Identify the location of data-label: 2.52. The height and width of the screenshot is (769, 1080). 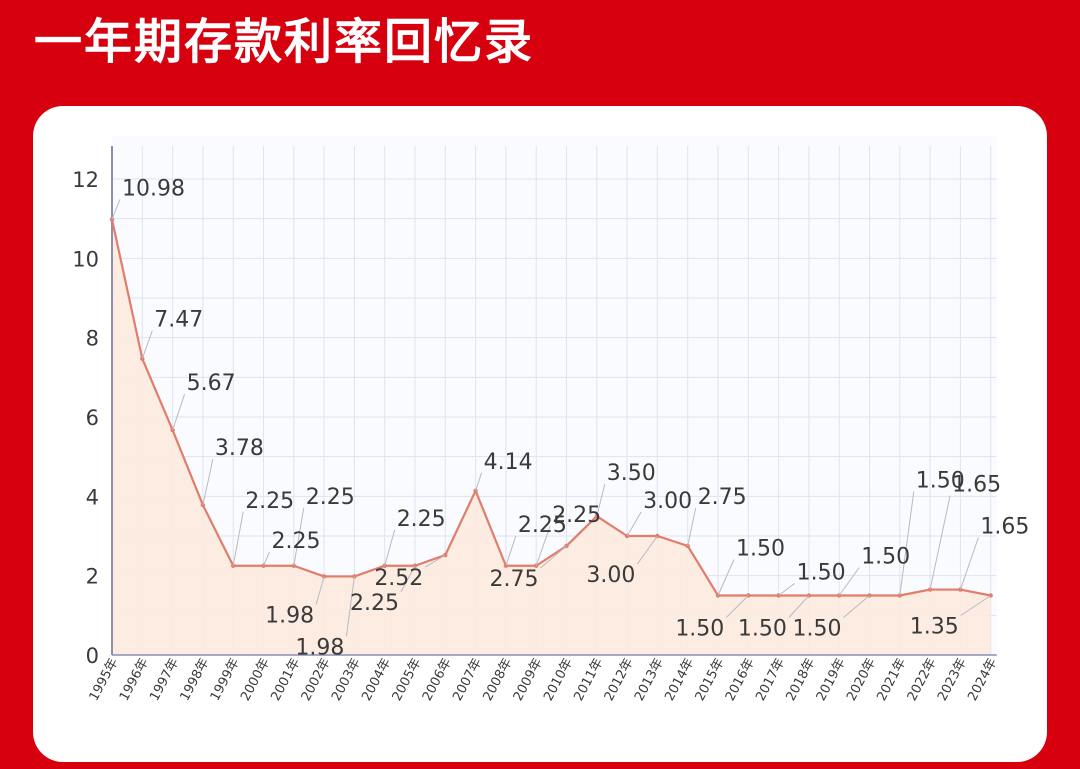
(398, 578).